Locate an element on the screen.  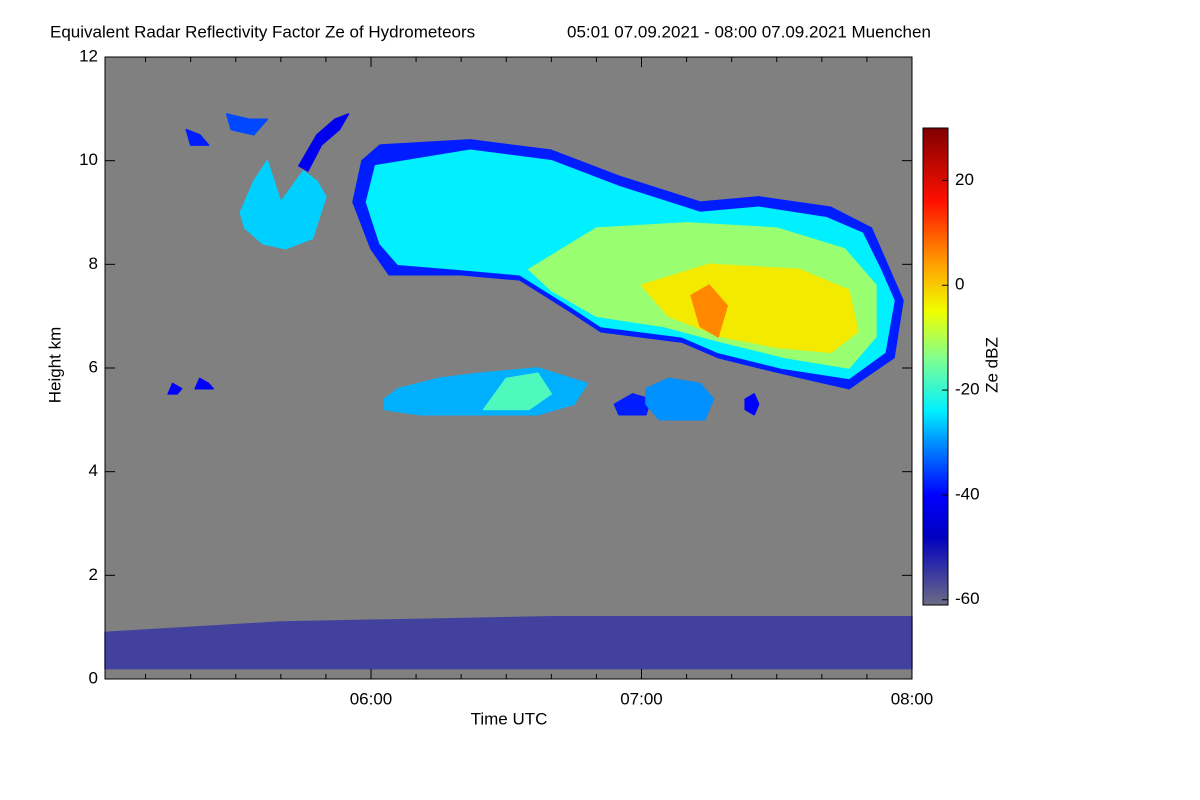
y-axis-label: Height km is located at coordinates (54, 365).